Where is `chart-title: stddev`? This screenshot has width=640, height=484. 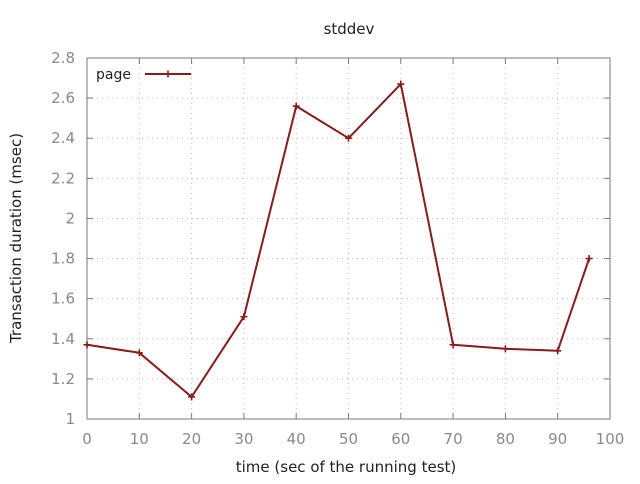 chart-title: stddev is located at coordinates (349, 29).